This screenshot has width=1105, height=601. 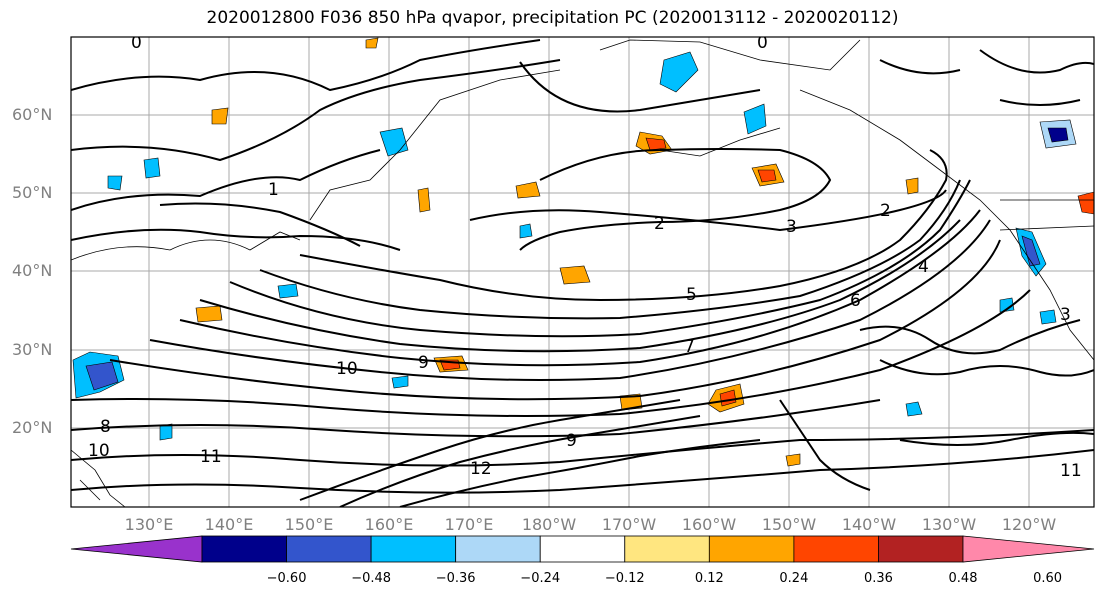 What do you see at coordinates (347, 369) in the screenshot?
I see `contour-label-10: 10` at bounding box center [347, 369].